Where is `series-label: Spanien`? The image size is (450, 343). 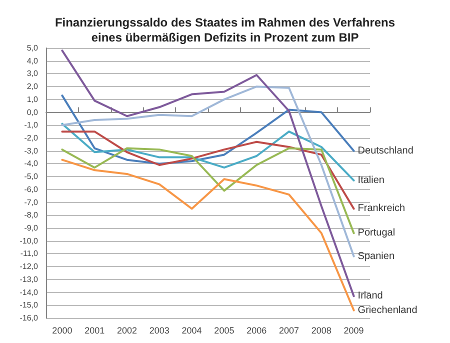 series-label: Spanien is located at coordinates (376, 256).